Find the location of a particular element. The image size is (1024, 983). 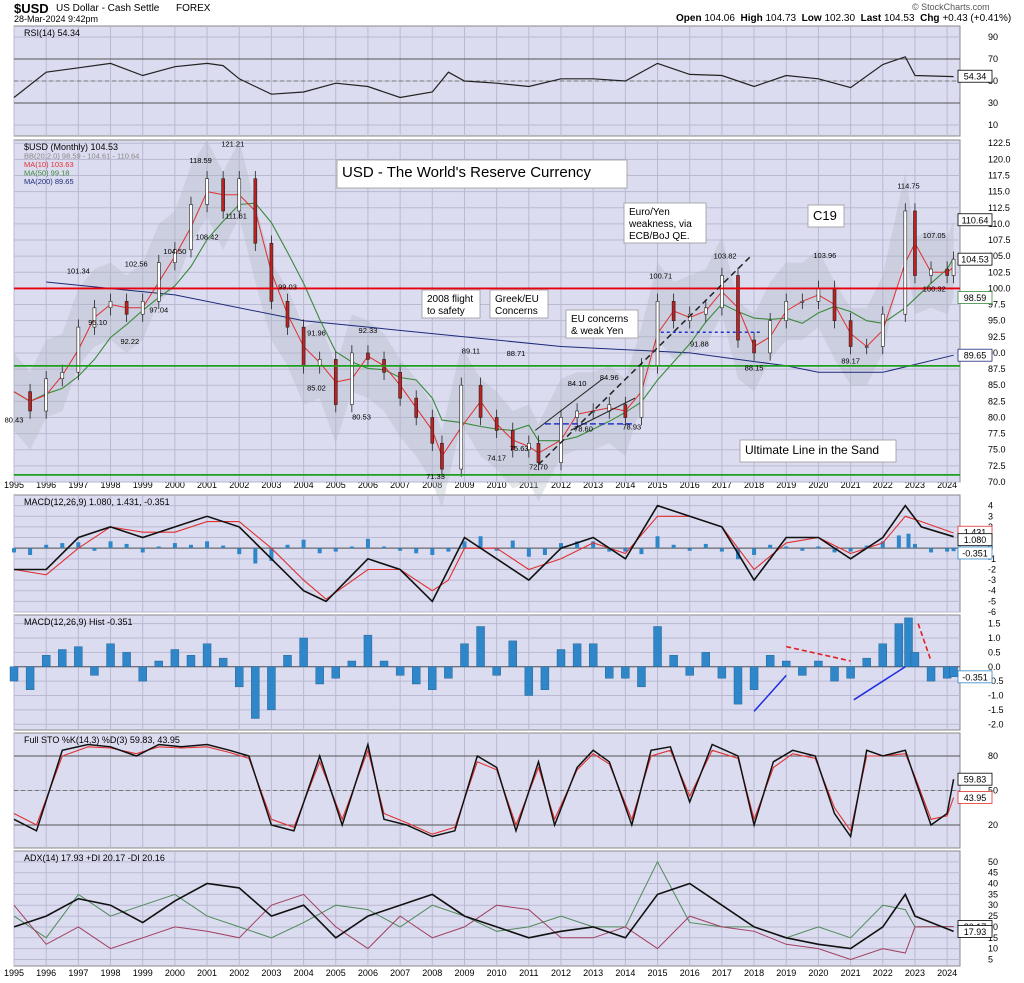

year-tick-label: 2011 is located at coordinates (528, 973).